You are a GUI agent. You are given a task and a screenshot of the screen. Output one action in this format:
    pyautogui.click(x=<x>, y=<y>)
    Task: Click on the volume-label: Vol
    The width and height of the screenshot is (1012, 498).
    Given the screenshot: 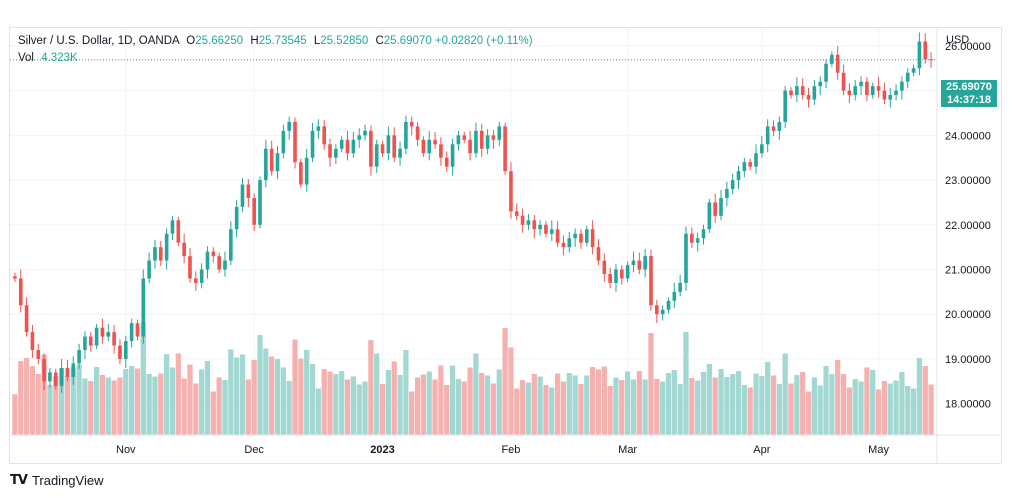 What is the action you would take?
    pyautogui.click(x=26, y=58)
    